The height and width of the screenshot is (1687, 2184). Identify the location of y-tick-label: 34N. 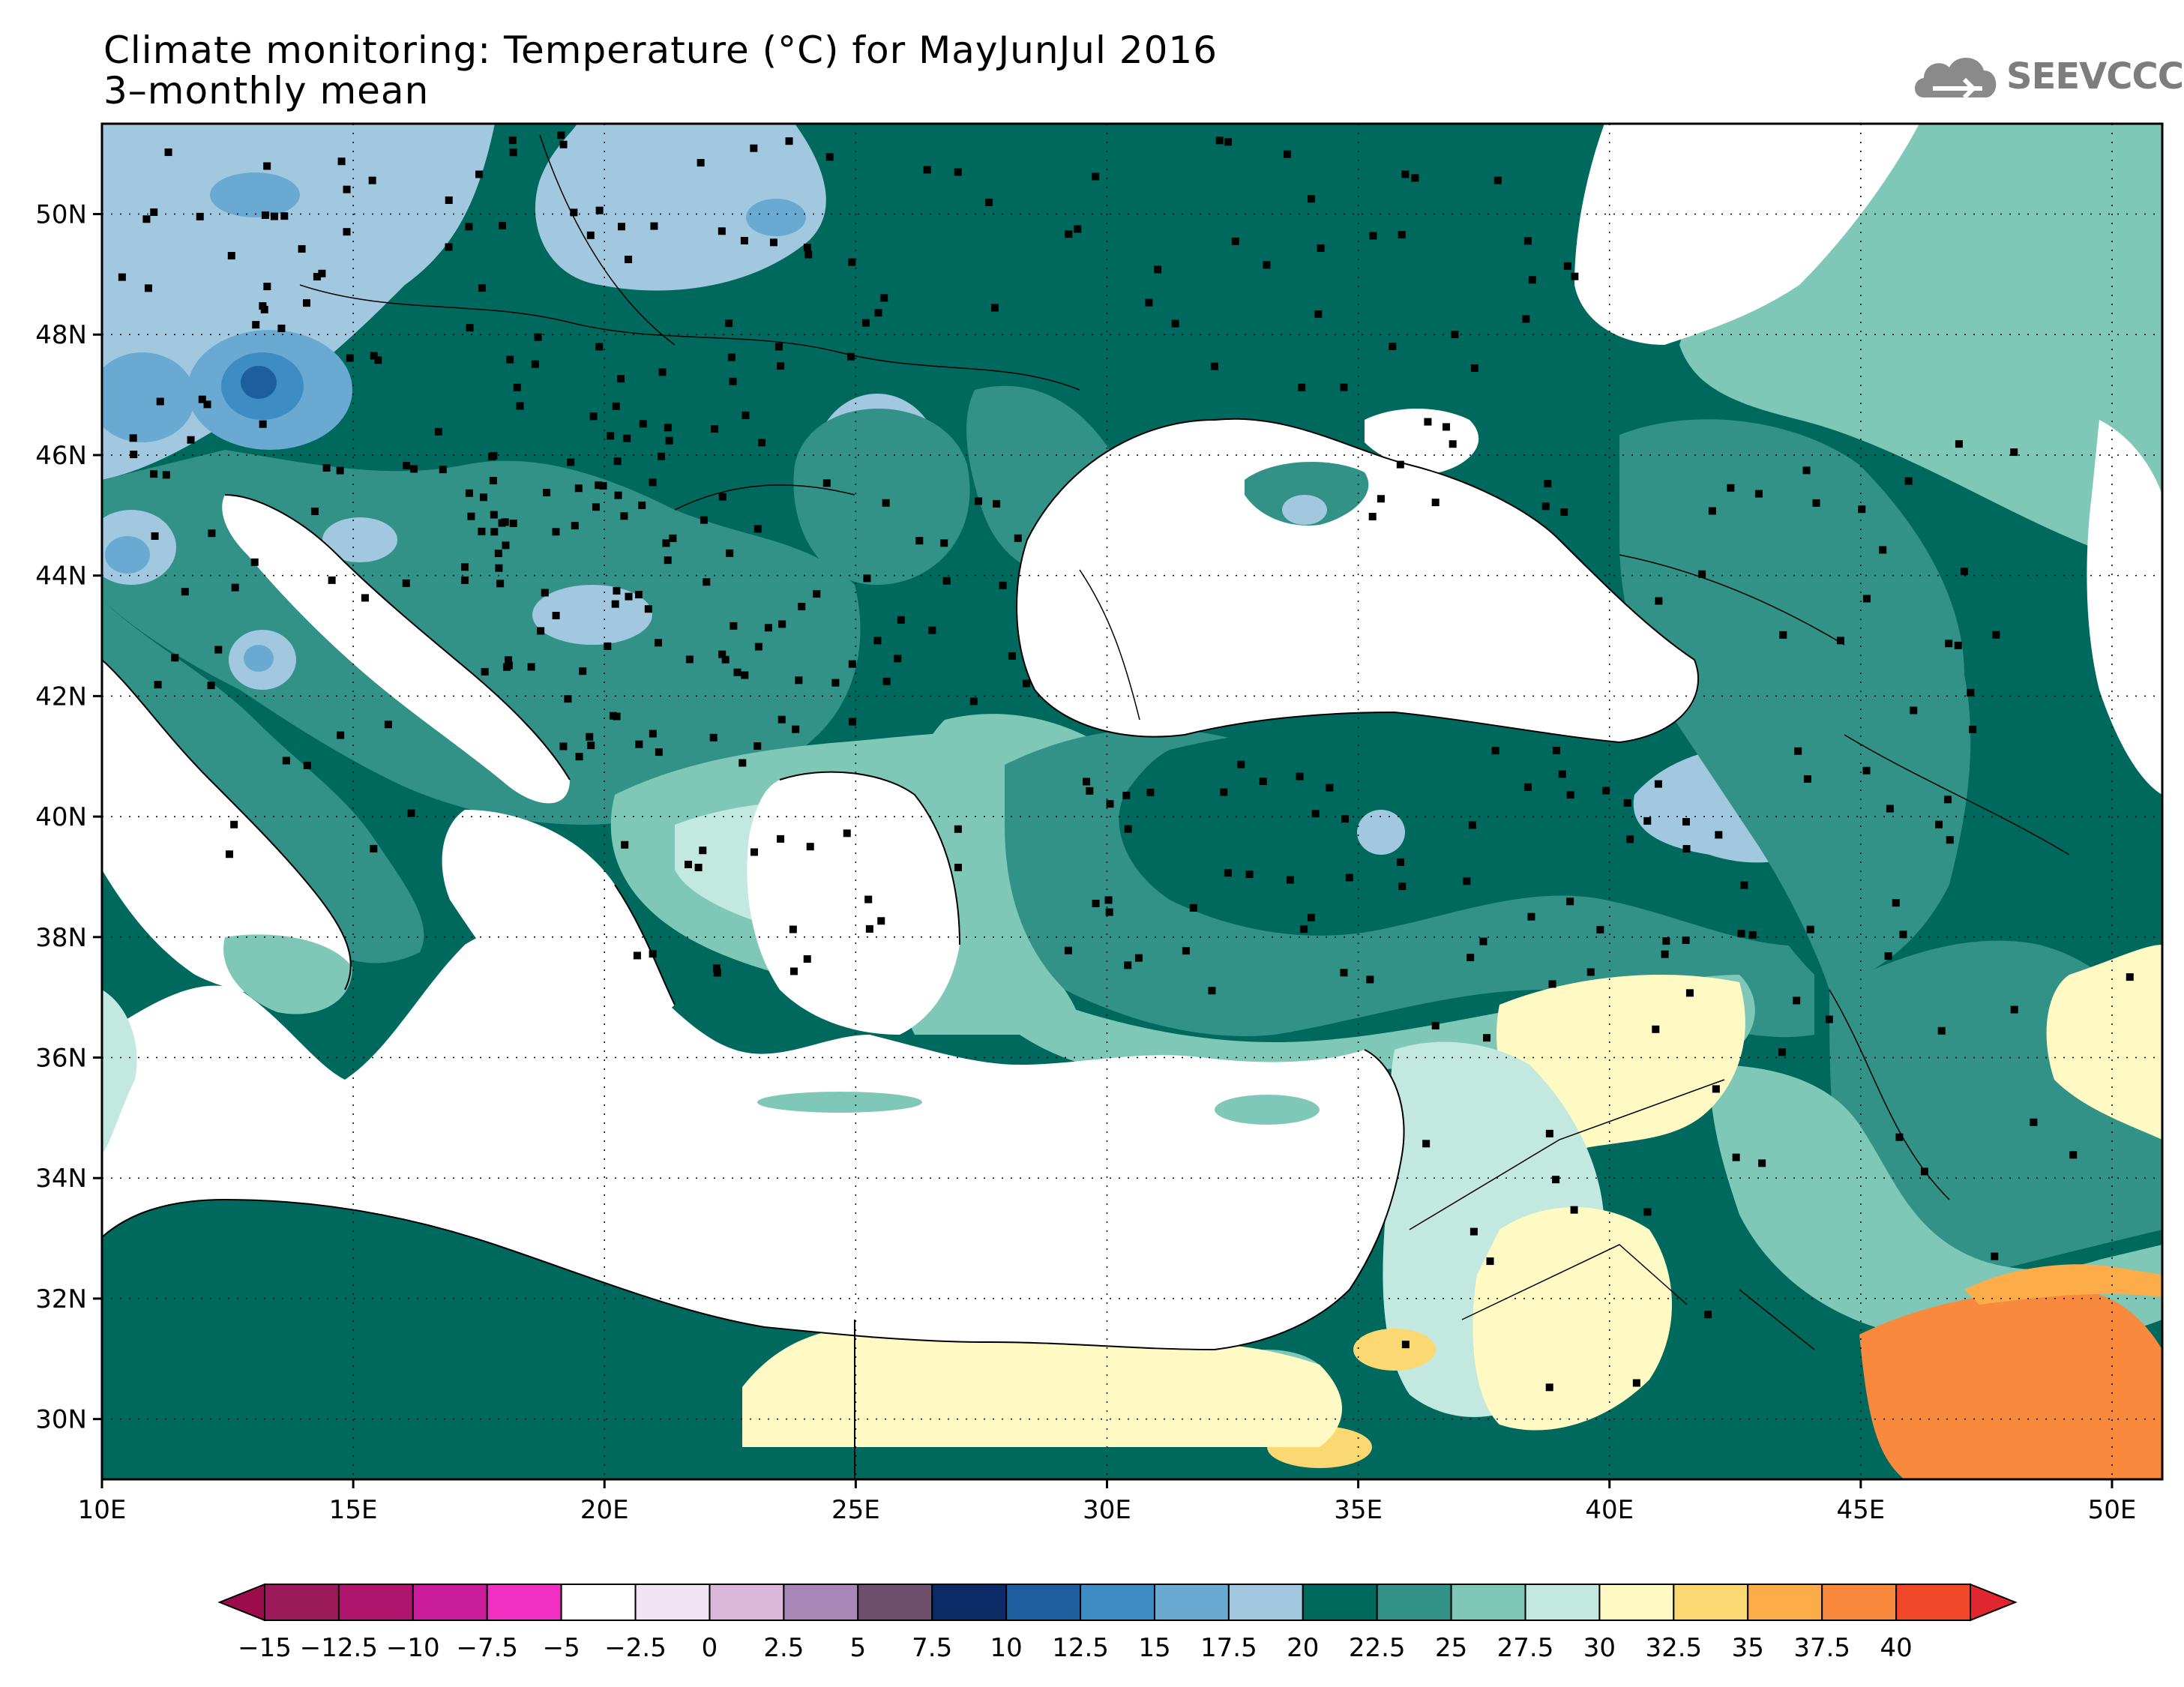
(61, 1179).